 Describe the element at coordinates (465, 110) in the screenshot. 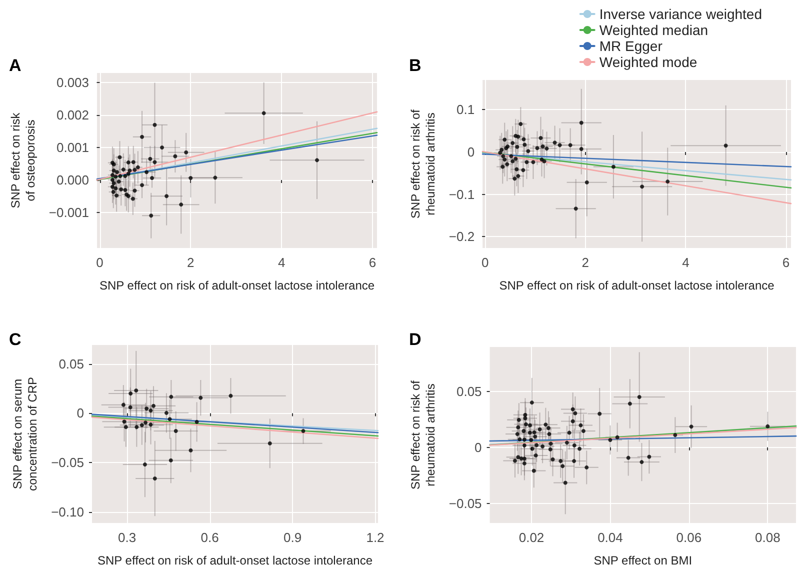

I see `y-tick-label: 0.1` at that location.